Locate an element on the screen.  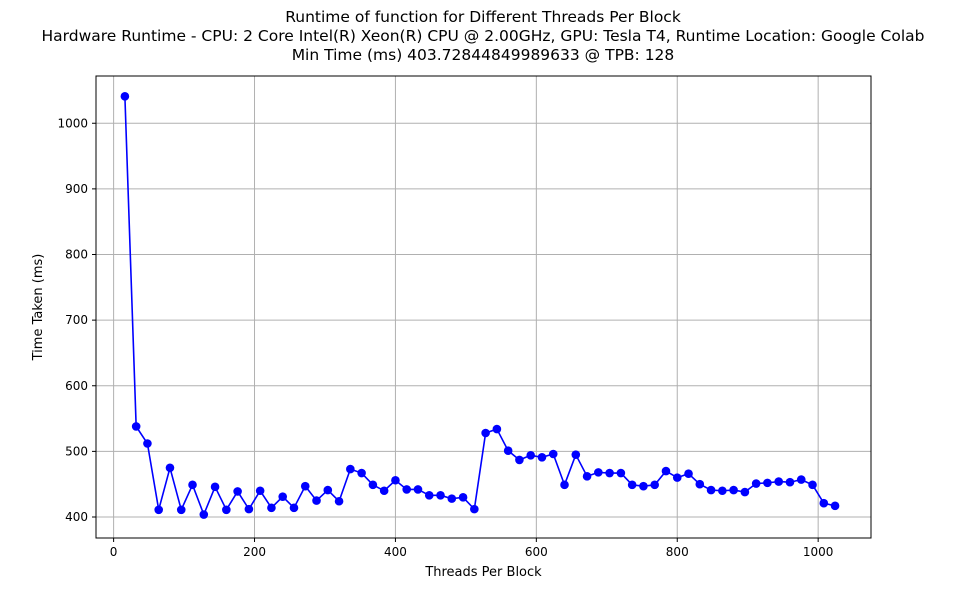
x-tick-label: 200 is located at coordinates (254, 552).